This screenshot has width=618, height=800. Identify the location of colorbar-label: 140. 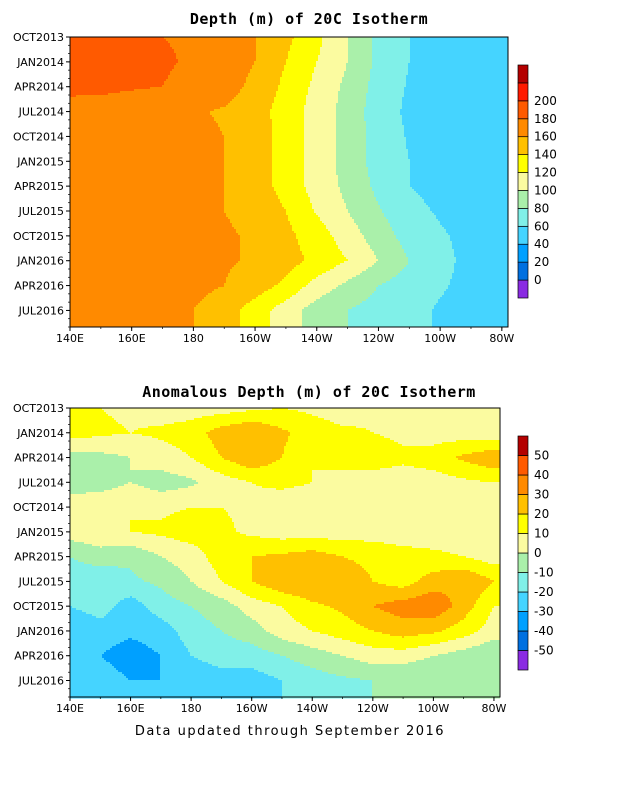
(545, 155).